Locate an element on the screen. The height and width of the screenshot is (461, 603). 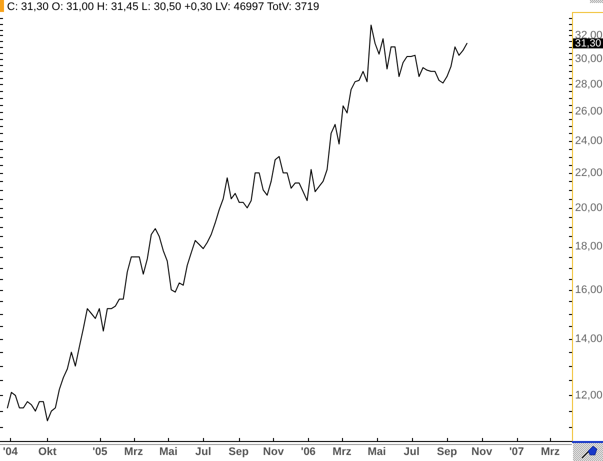
y-tick-label: 14,00 is located at coordinates (589, 338).